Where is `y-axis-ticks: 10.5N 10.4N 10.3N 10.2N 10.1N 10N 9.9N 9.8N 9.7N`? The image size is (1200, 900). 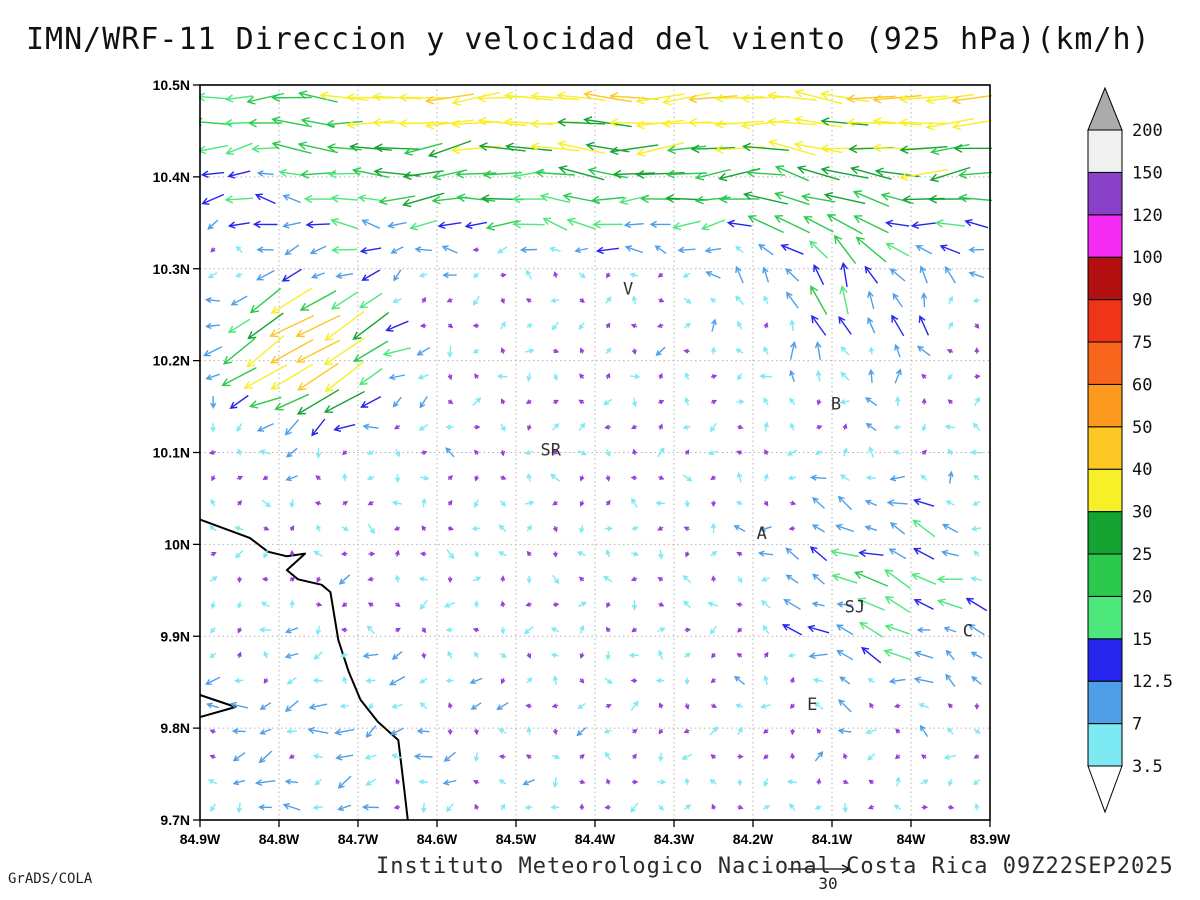
y-axis-ticks: 10.5N 10.4N 10.3N 10.2N 10.1N 10N 9.9N 9.8N 9.7N is located at coordinates (176, 452).